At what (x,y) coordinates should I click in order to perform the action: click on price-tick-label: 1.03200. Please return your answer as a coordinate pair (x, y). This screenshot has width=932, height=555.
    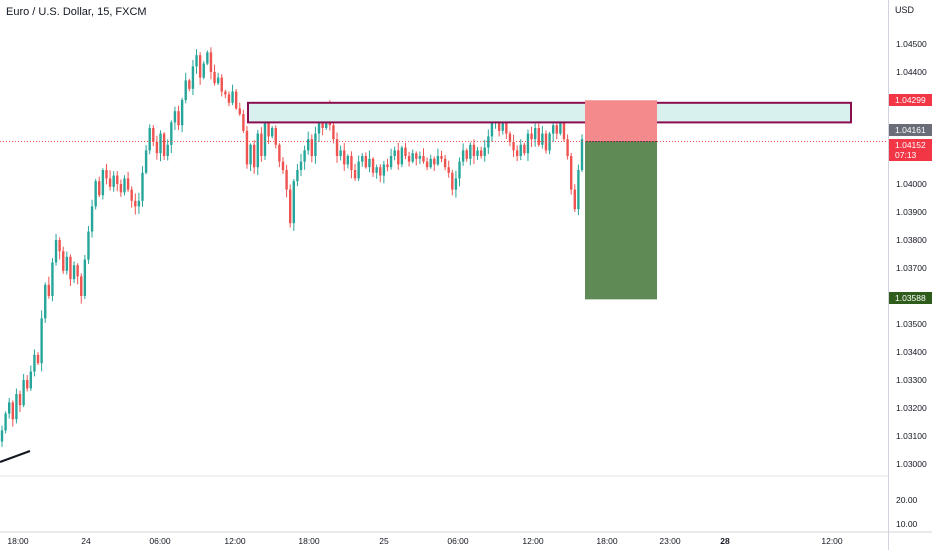
    Looking at the image, I should click on (911, 408).